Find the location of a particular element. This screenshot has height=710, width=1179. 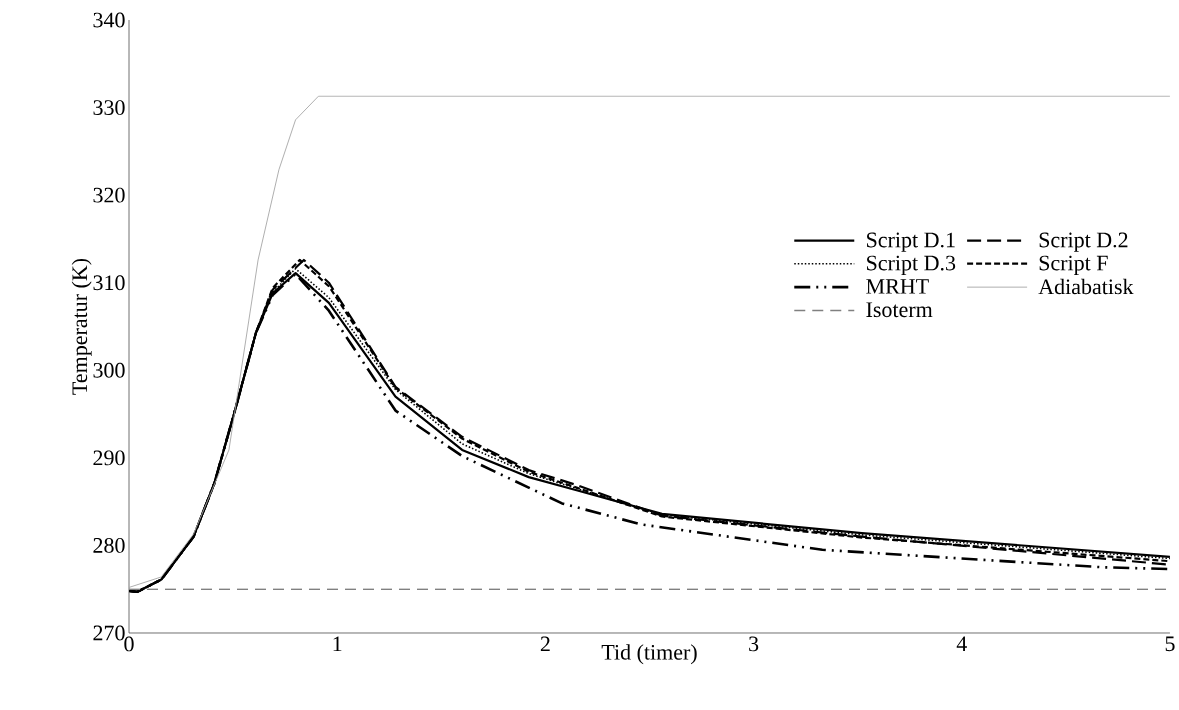

y-tick-label: 290 is located at coordinates (109, 458).